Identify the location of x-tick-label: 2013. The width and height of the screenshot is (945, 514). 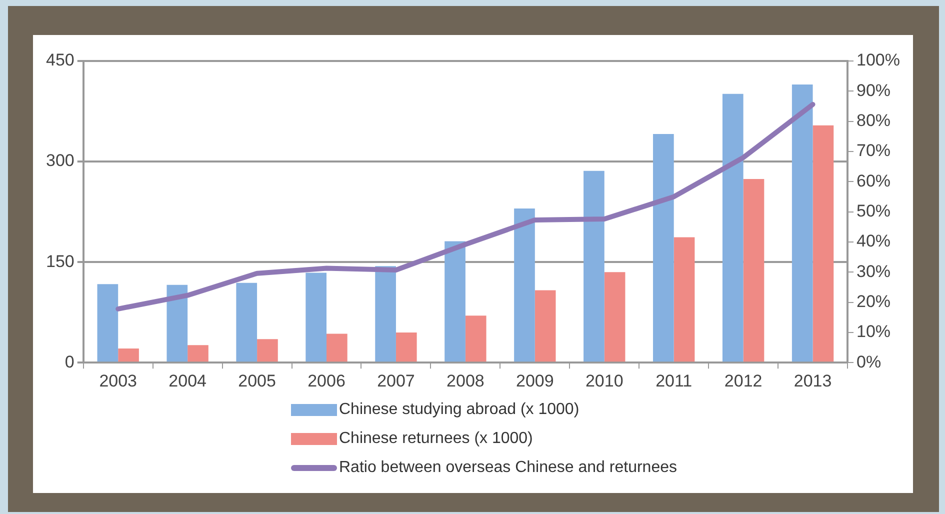
(813, 380).